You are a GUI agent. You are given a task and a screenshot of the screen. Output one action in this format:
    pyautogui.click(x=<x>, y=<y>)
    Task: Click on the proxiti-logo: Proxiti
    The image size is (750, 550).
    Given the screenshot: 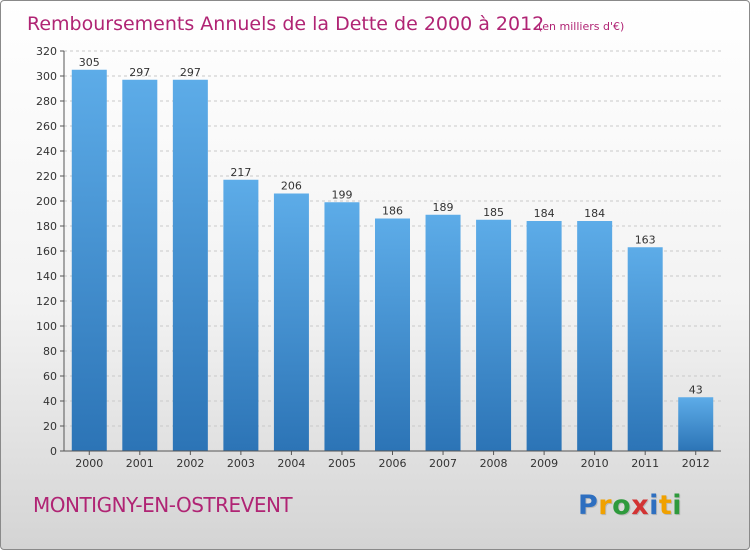 What is the action you would take?
    pyautogui.click(x=630, y=505)
    